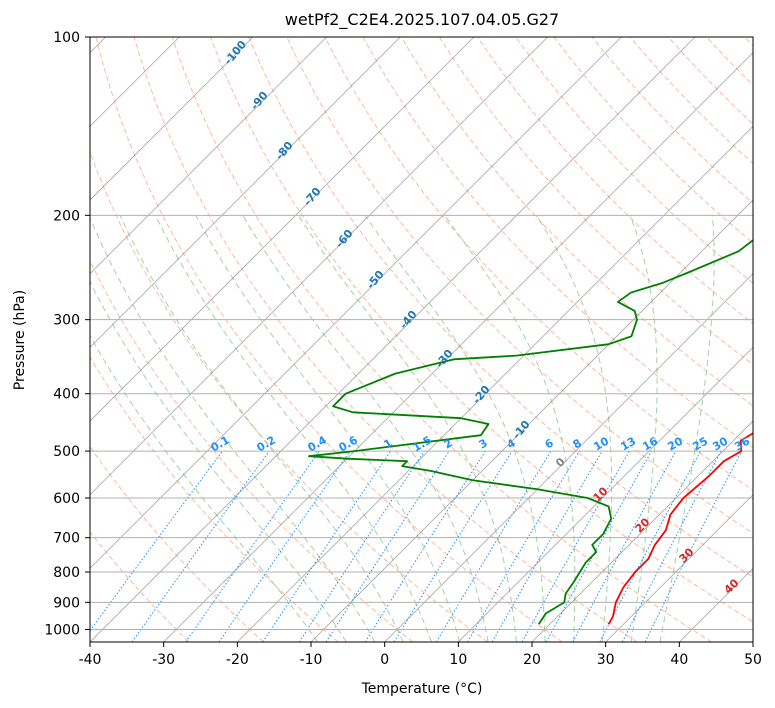 Image resolution: width=775 pixels, height=708 pixels. Describe the element at coordinates (384, 660) in the screenshot. I see `x-tick-label: 0` at that location.